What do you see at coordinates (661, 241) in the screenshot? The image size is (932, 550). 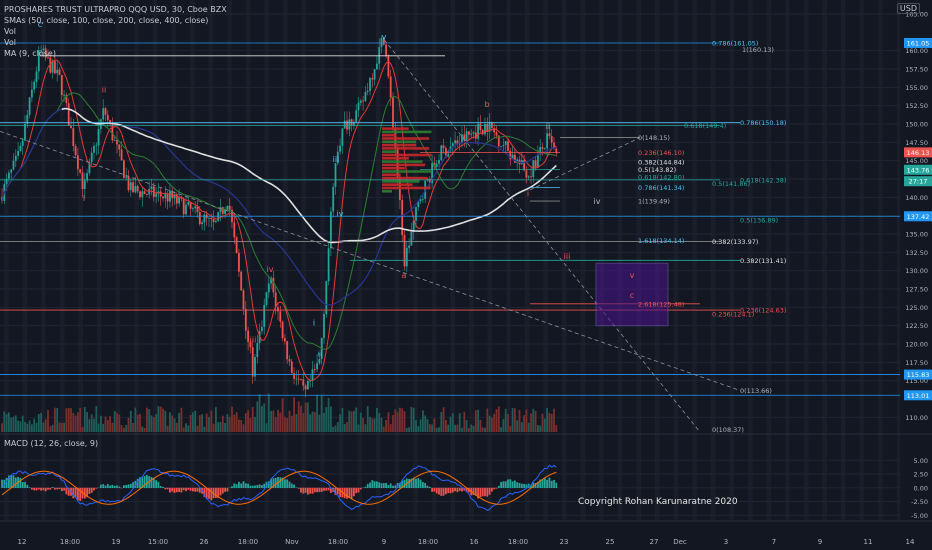 I see `fib-label: 1.618(134.14)` at bounding box center [661, 241].